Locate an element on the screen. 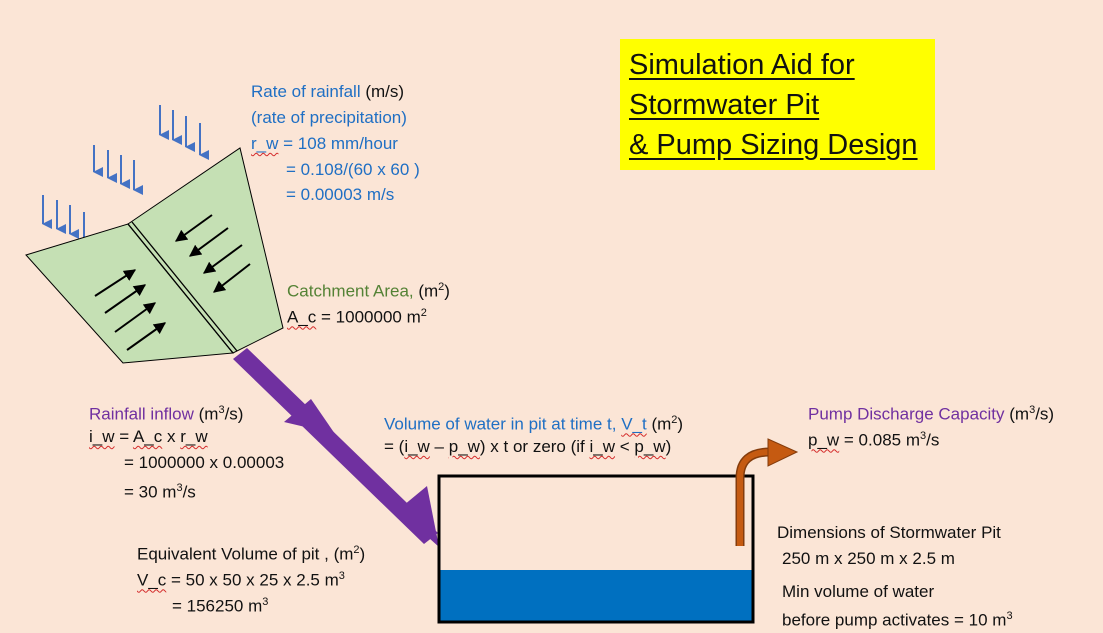 This screenshot has width=1103, height=633. equivalent-eq1-pre: = 50 x 50 x 25 x 2.5 m is located at coordinates (252, 580).